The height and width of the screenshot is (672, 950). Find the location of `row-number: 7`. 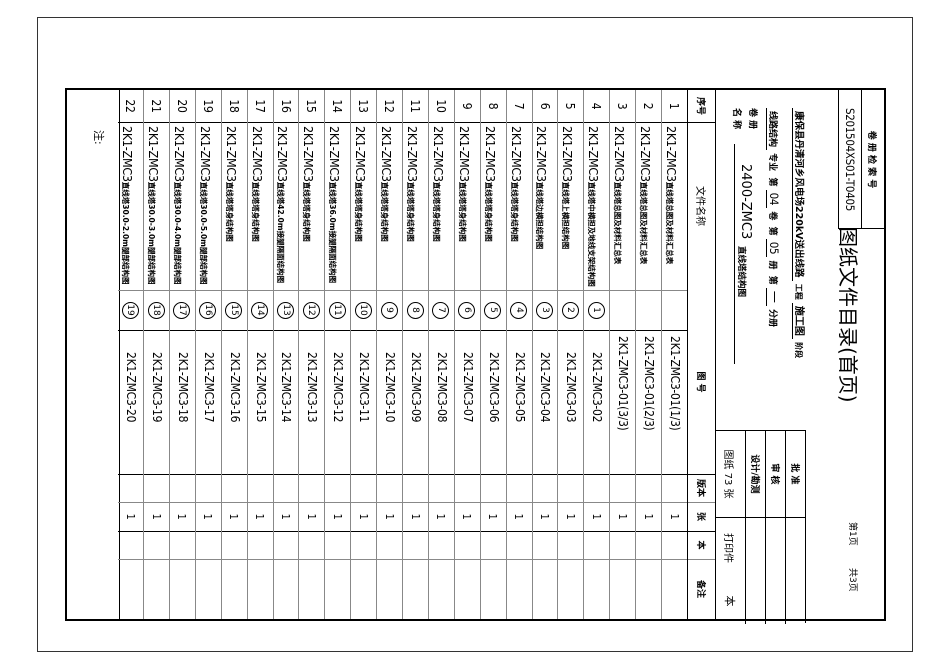

row-number: 7 is located at coordinates (518, 106).